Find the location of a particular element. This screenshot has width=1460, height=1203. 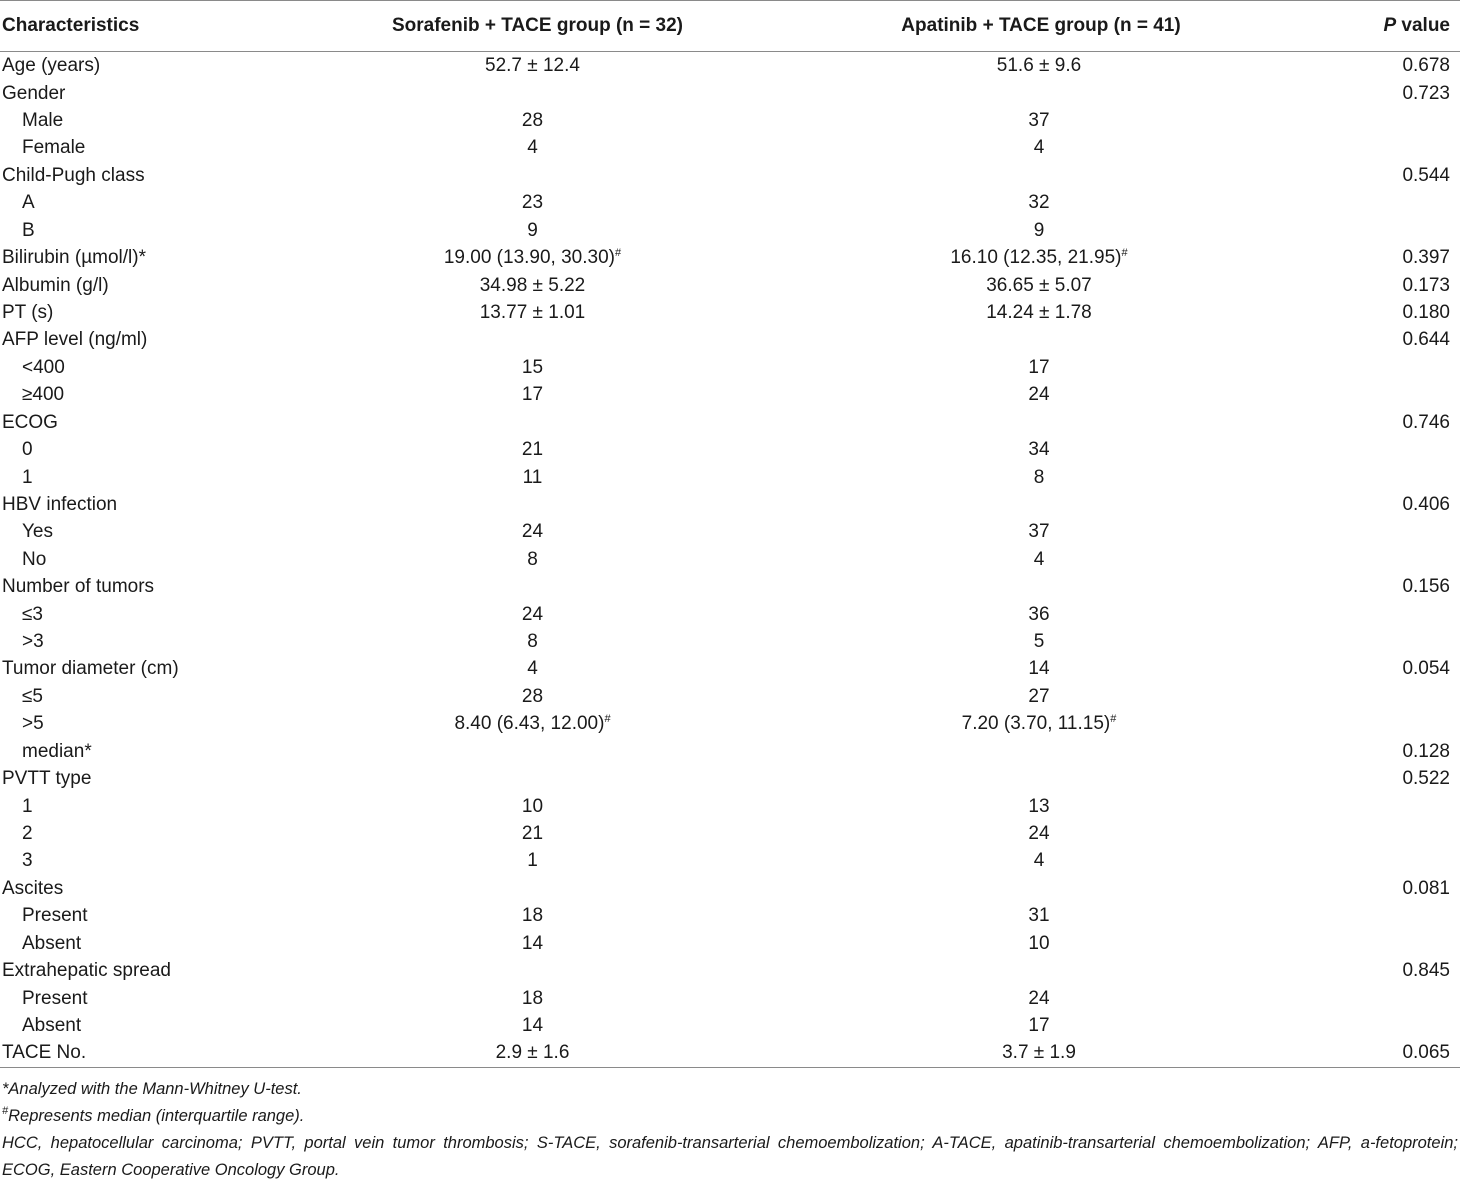

row-label: ≤5 is located at coordinates (145, 696).